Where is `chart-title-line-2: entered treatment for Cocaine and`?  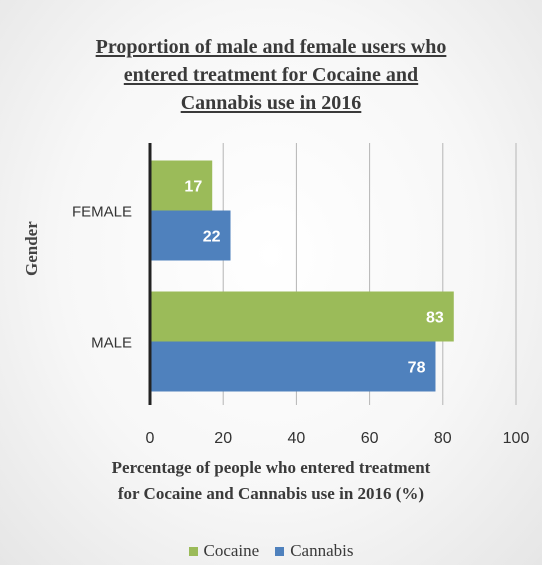 chart-title-line-2: entered treatment for Cocaine and is located at coordinates (271, 75).